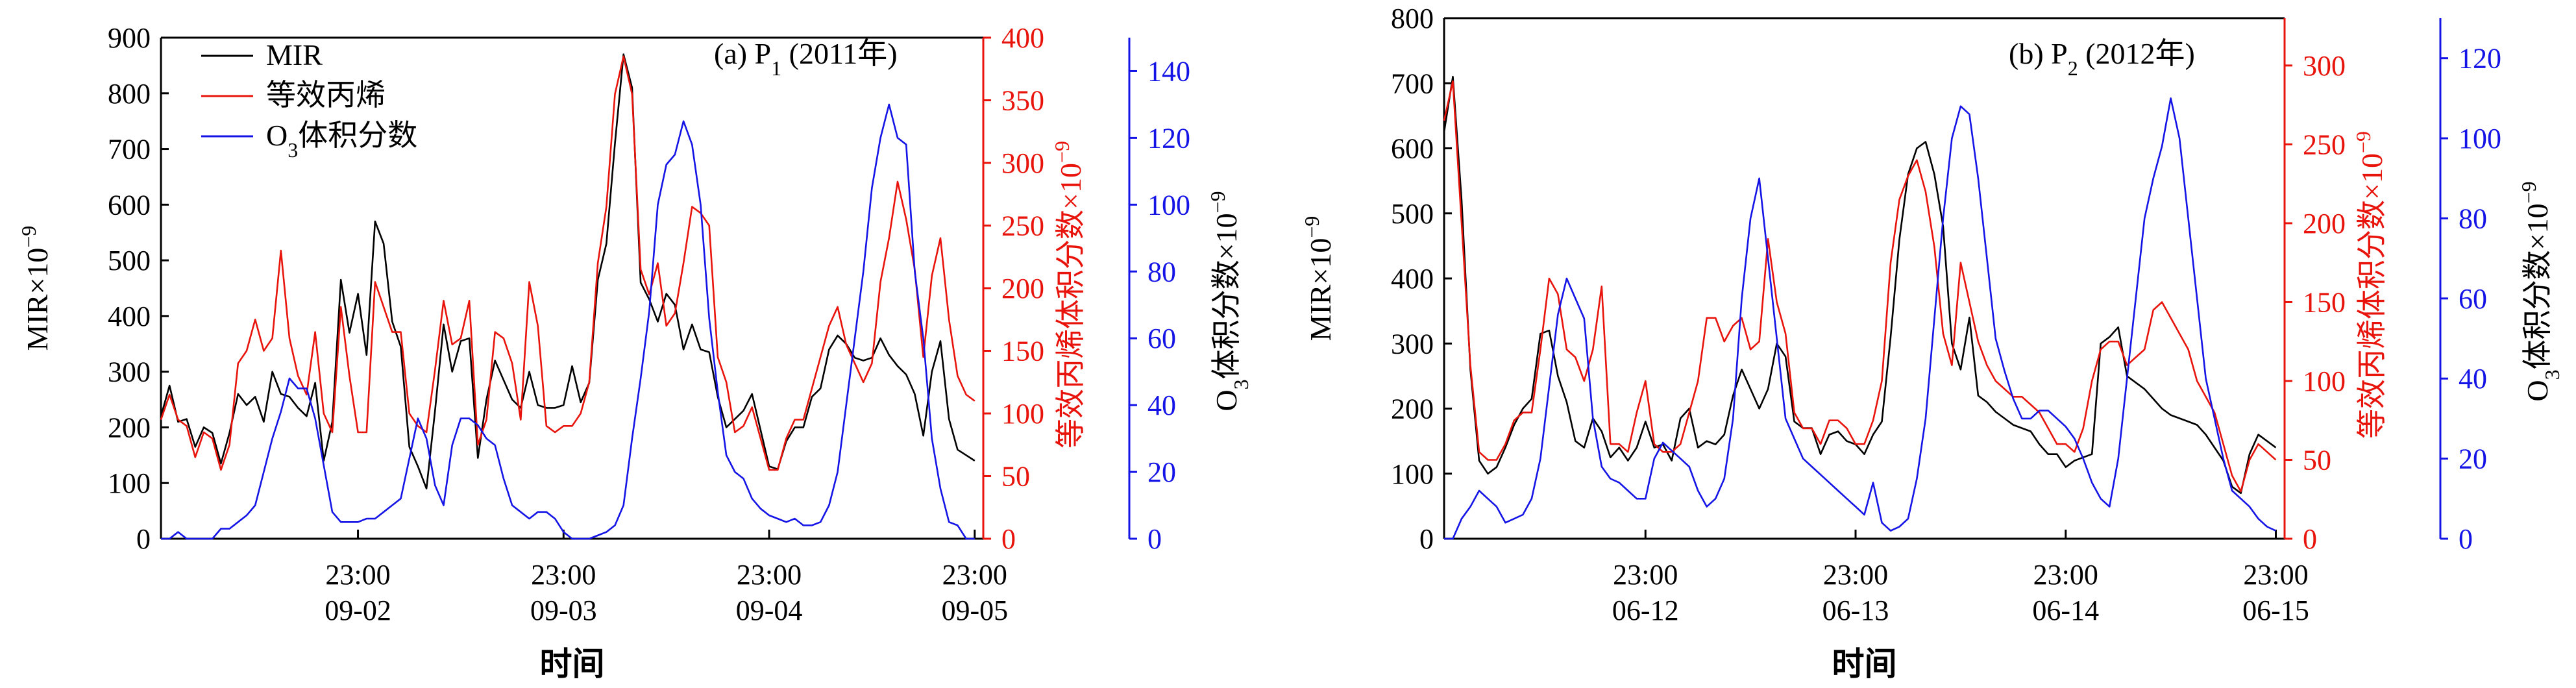 The height and width of the screenshot is (688, 2576). I want to click on right2-axis-title-sup: −9, so click(1217, 202).